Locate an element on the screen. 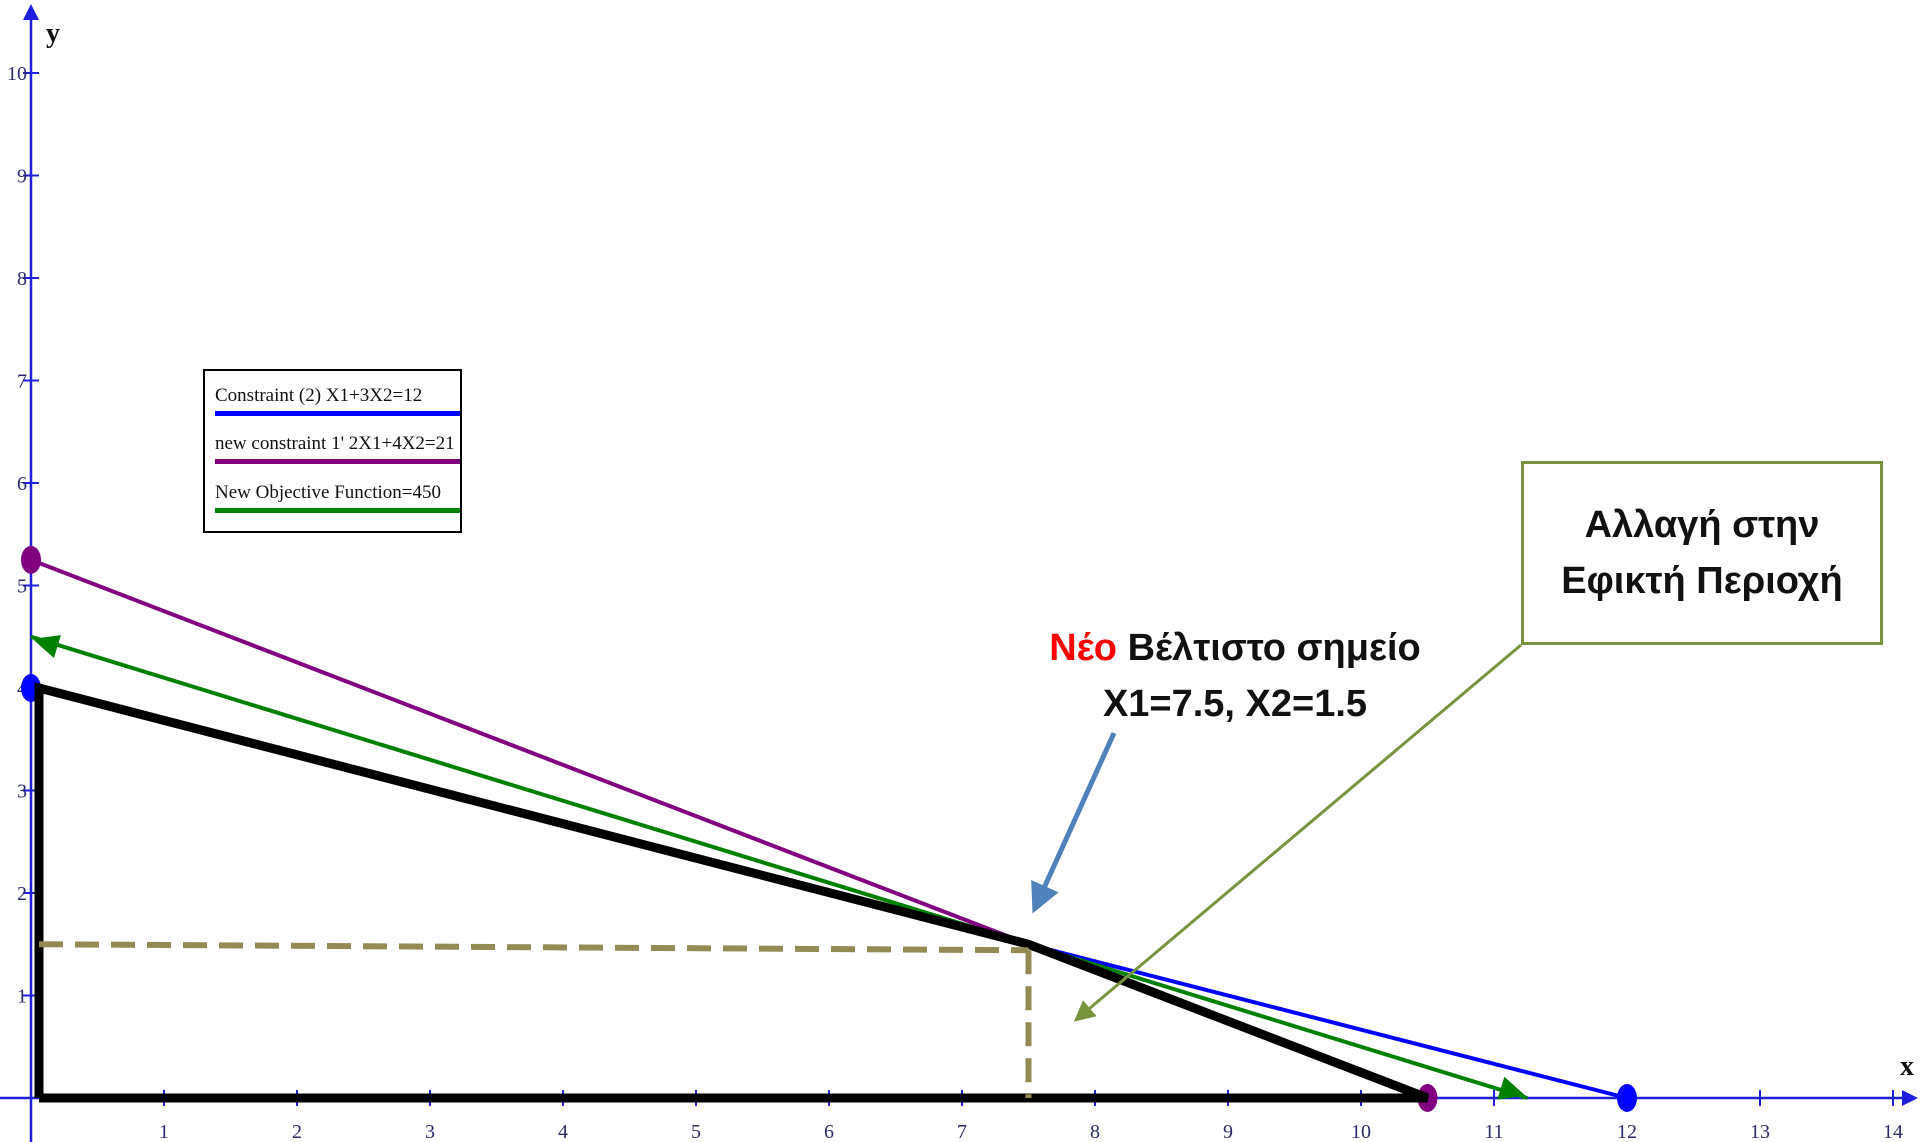 The image size is (1920, 1142). x-axis-arrowhead is located at coordinates (1910, 1098).